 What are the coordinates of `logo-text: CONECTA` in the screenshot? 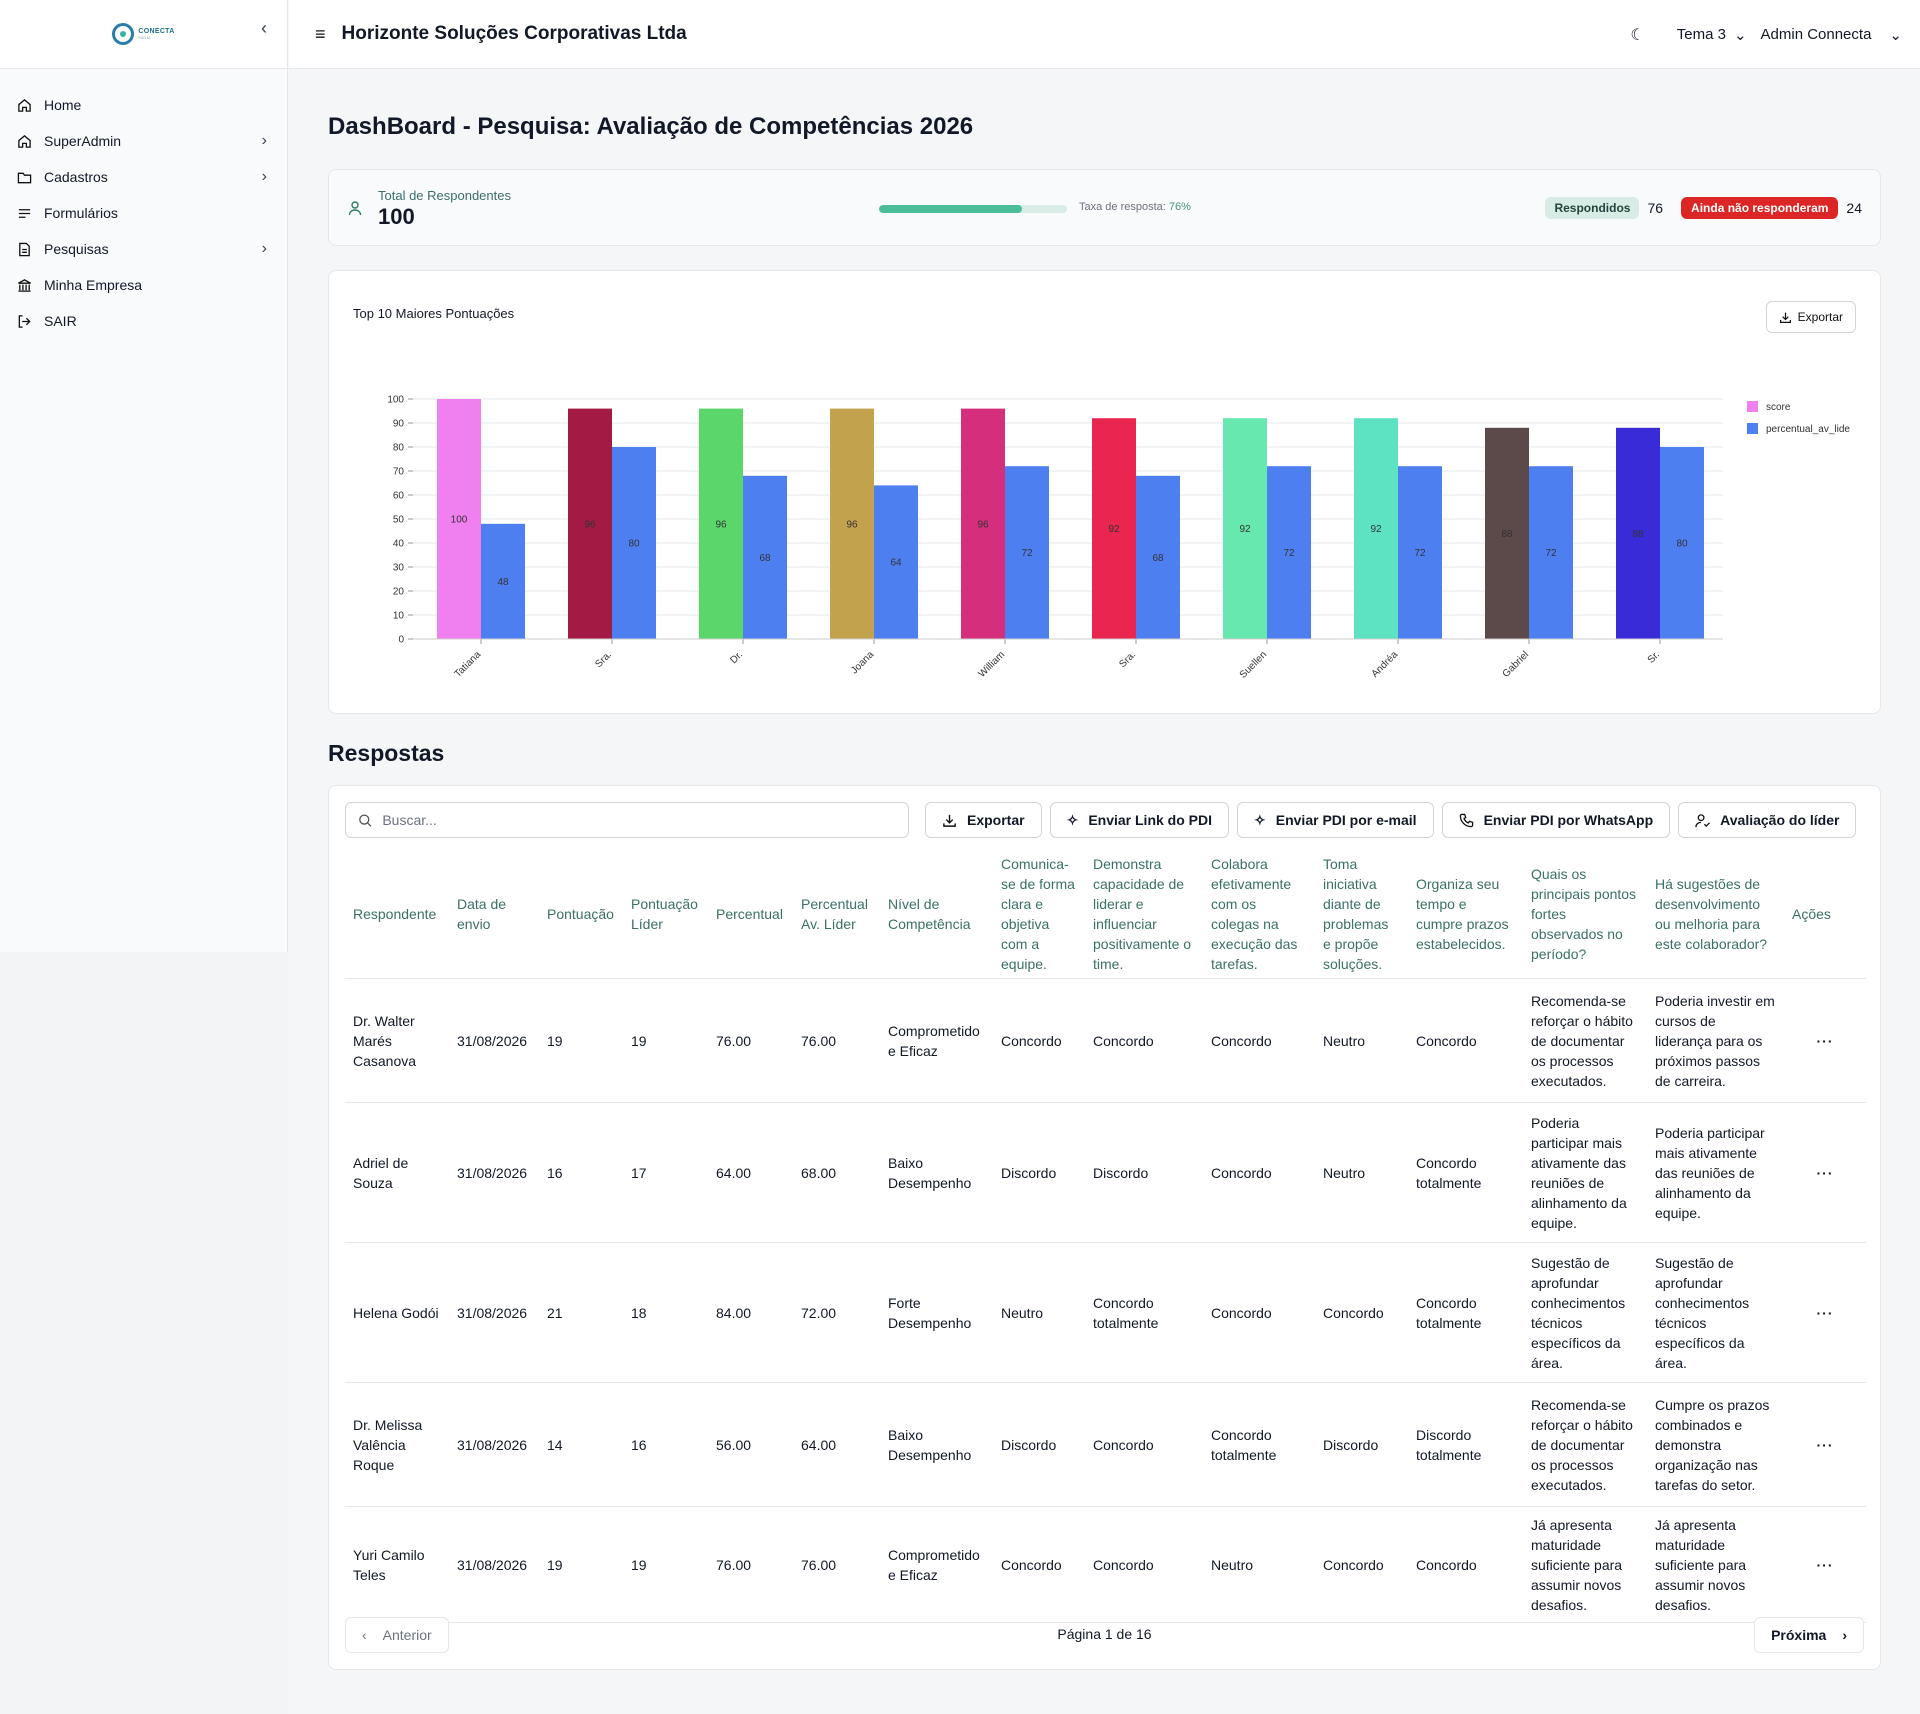 It's located at (156, 31).